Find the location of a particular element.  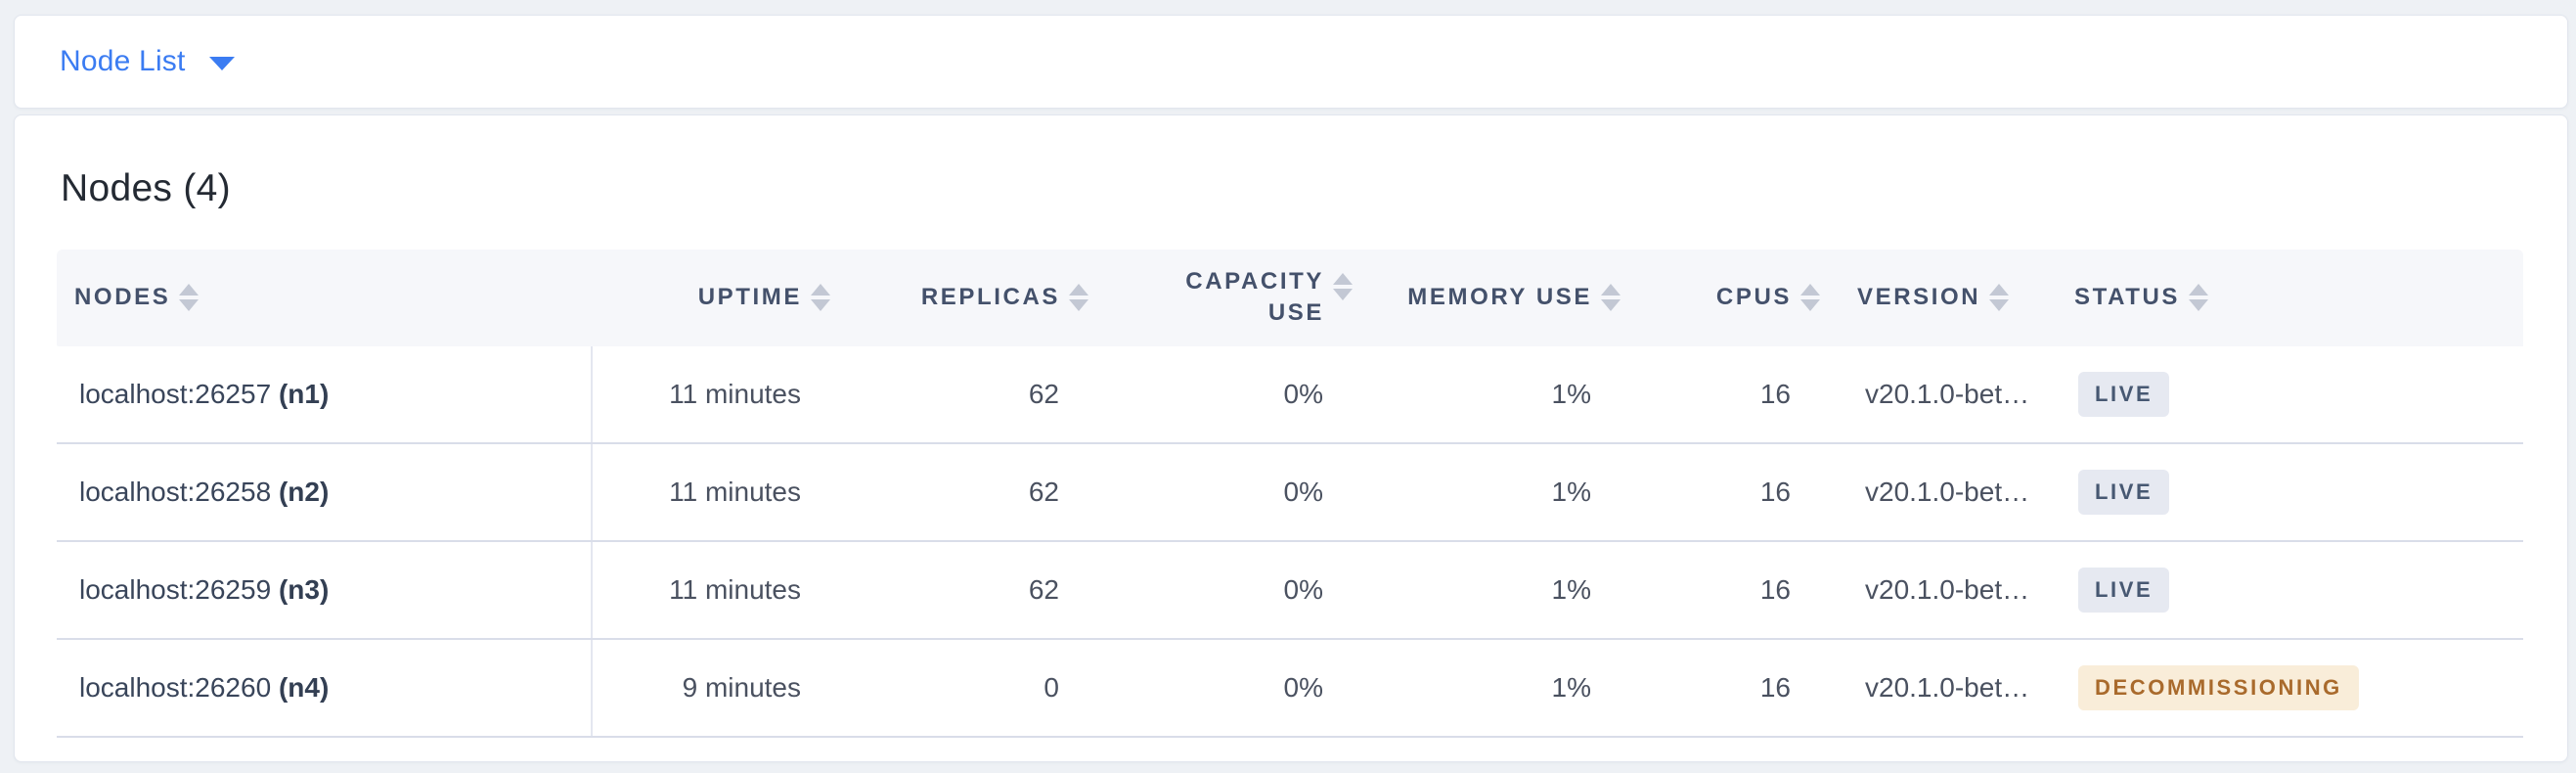

column-label-nodes: NODES is located at coordinates (123, 297).